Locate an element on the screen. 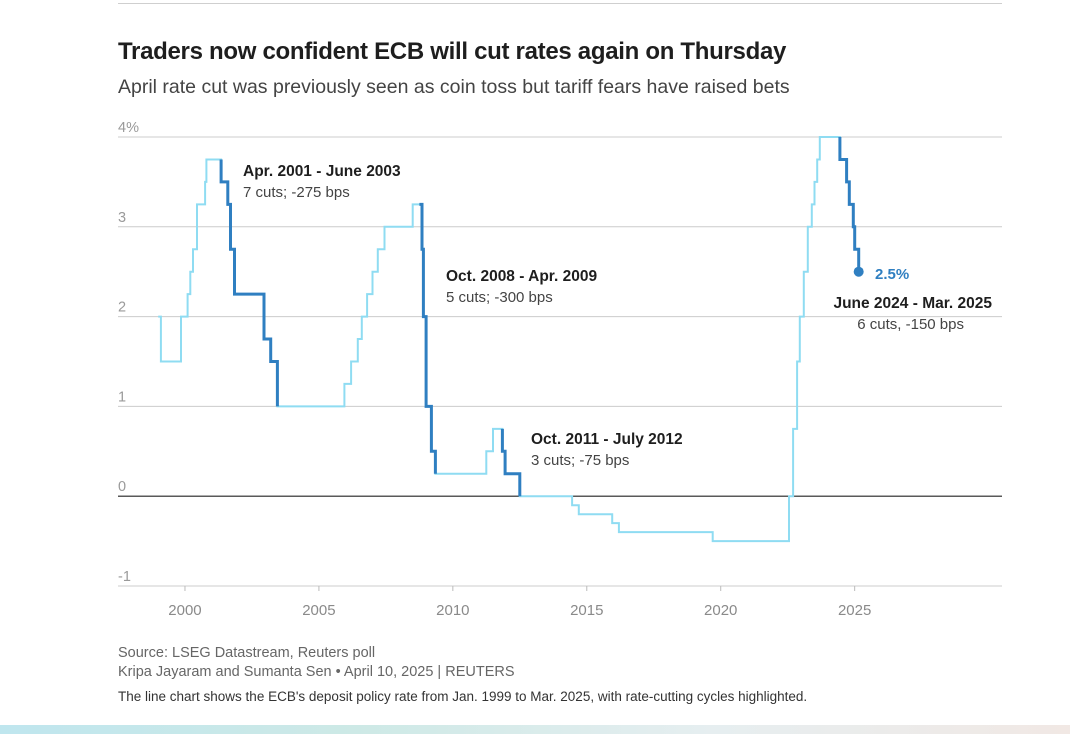 The height and width of the screenshot is (734, 1070). y-tick-label: 0 is located at coordinates (122, 487).